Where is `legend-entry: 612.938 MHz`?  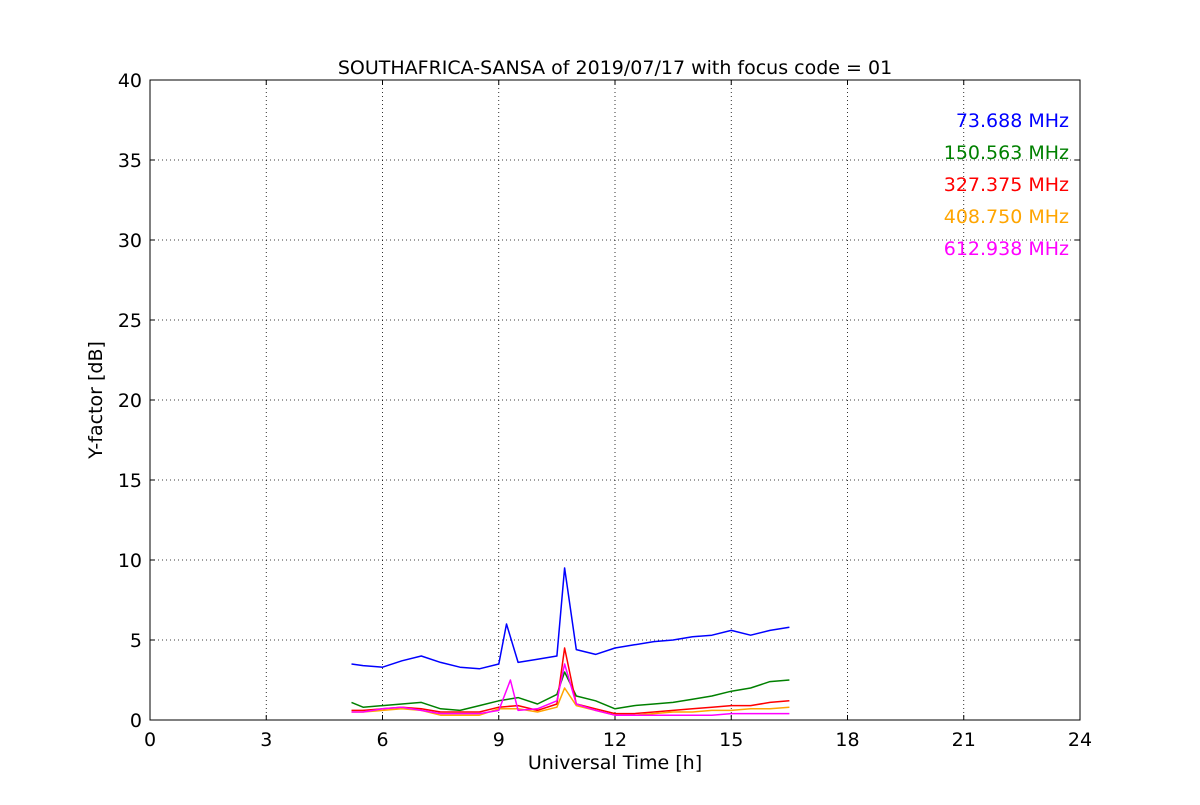 legend-entry: 612.938 MHz is located at coordinates (1006, 249).